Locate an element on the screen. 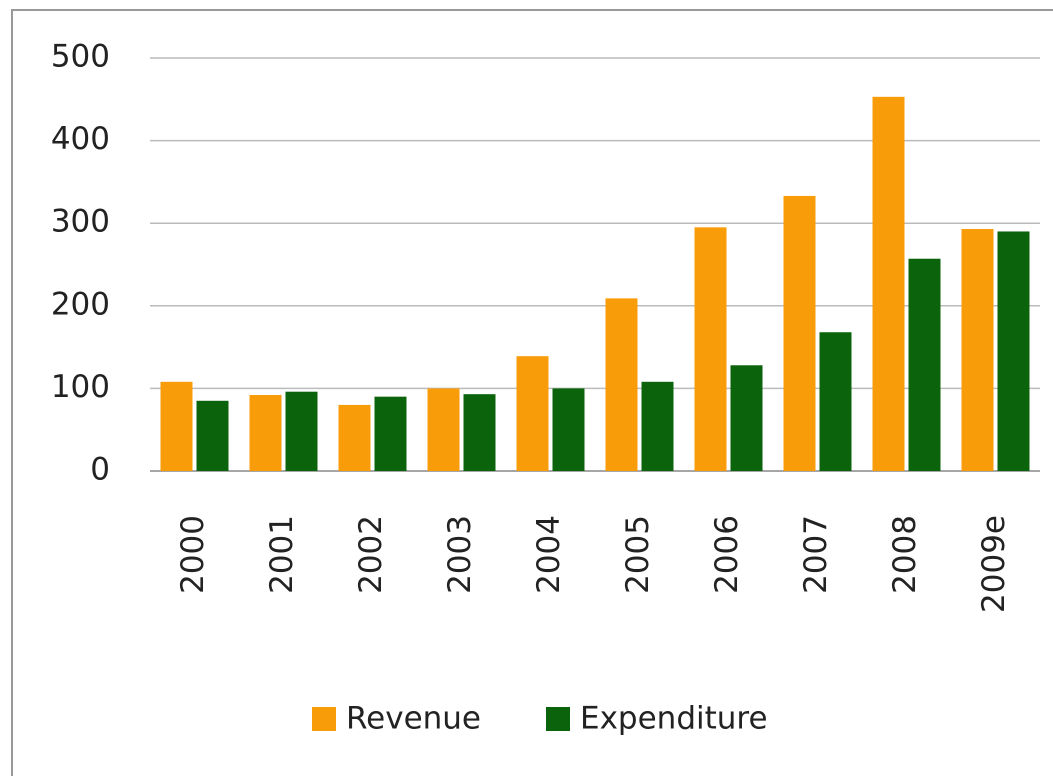 The width and height of the screenshot is (1053, 776). x-tick-label: 2009e is located at coordinates (994, 564).